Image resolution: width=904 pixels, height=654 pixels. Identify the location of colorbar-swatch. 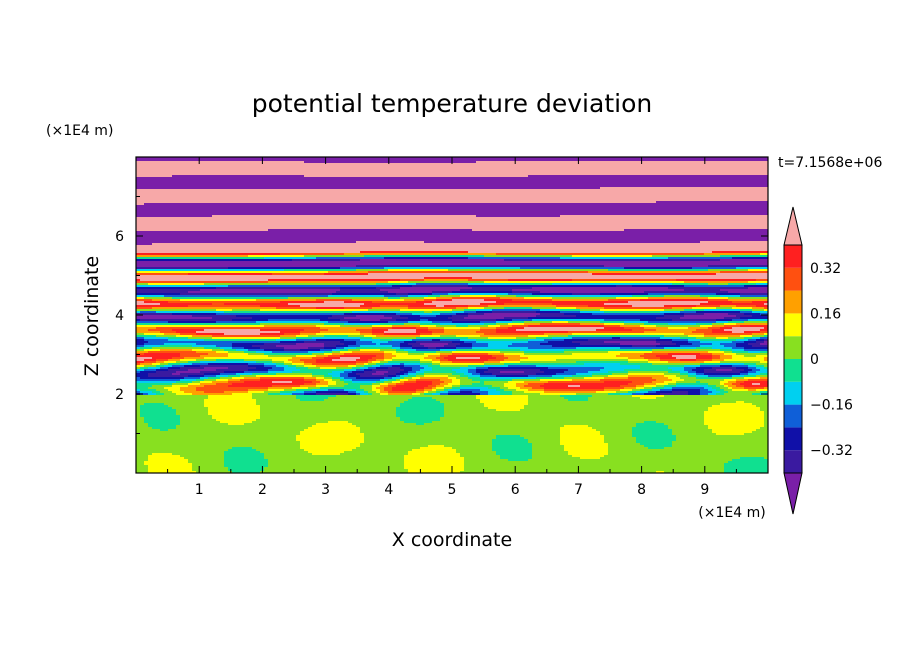
(793, 279).